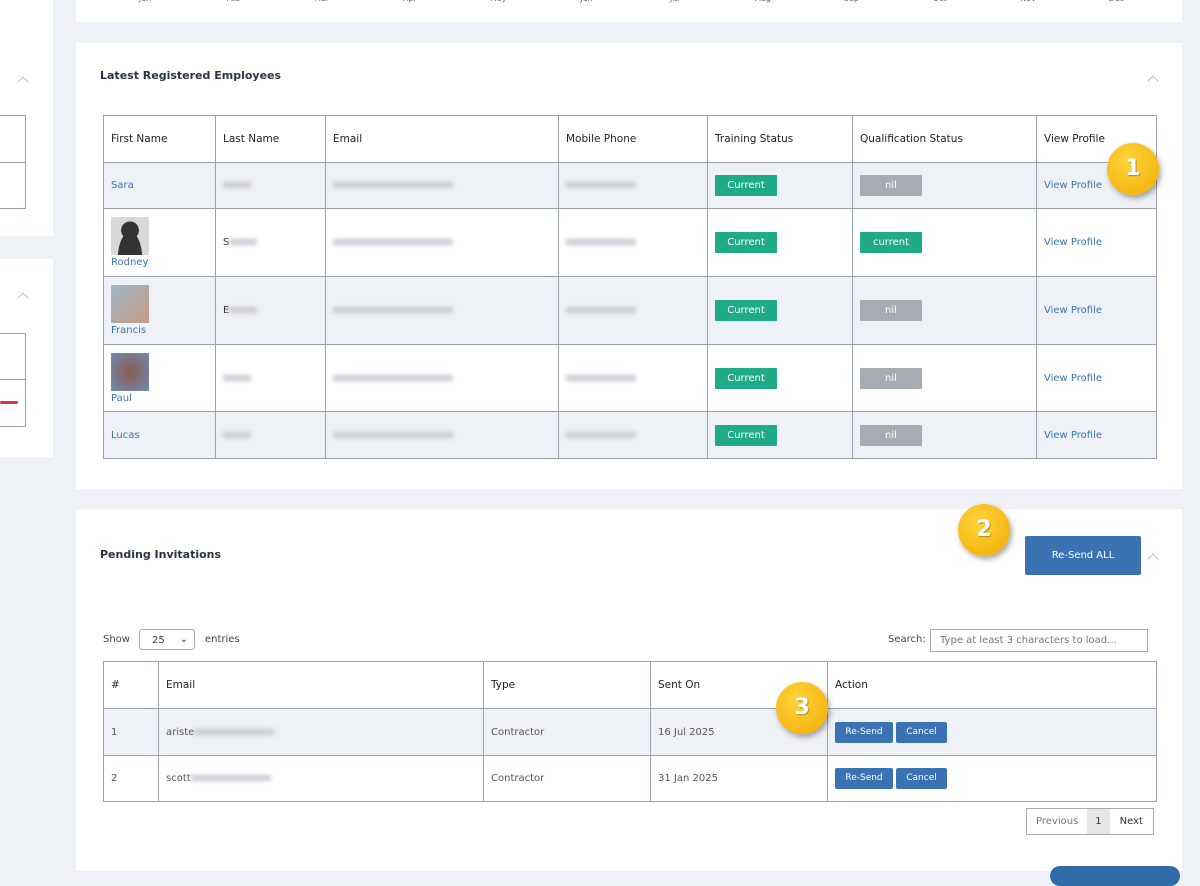  I want to click on show-label: Show, so click(116, 639).